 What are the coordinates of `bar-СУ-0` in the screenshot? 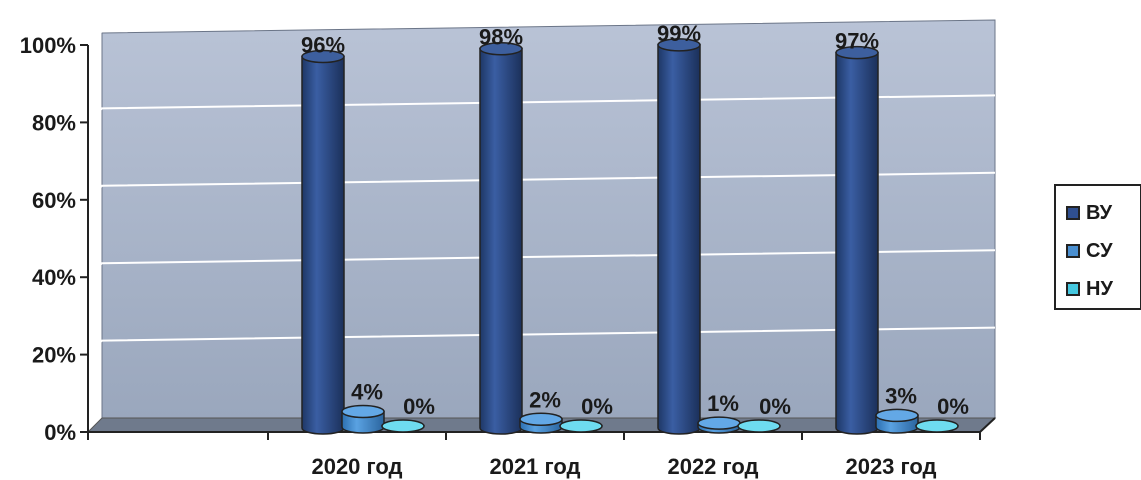 It's located at (363, 419).